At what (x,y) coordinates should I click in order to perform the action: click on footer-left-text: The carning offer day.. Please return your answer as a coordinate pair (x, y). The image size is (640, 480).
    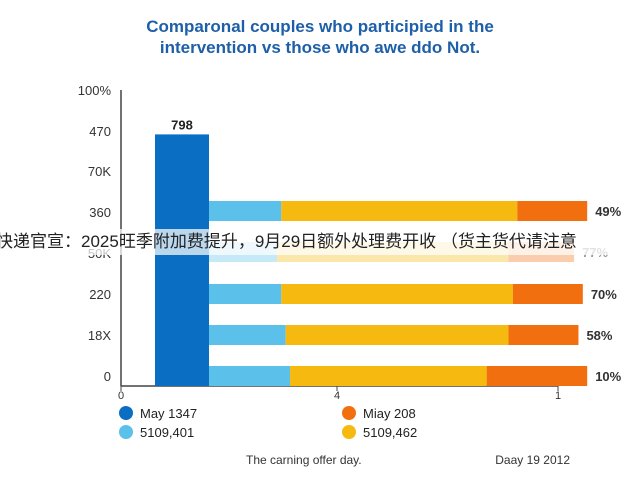
    Looking at the image, I should click on (304, 460).